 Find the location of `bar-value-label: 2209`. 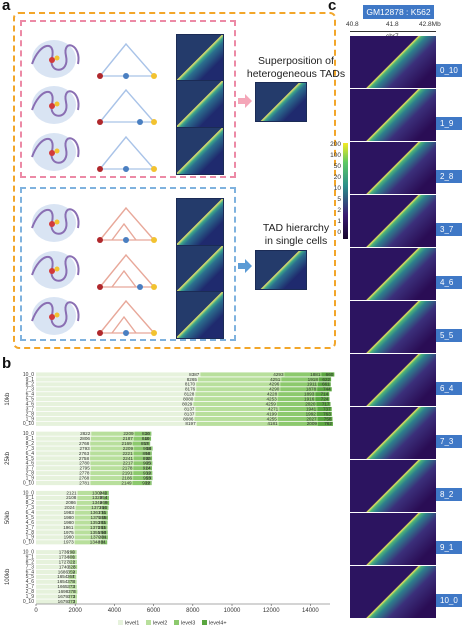

bar-value-label: 2209 is located at coordinates (128, 448).